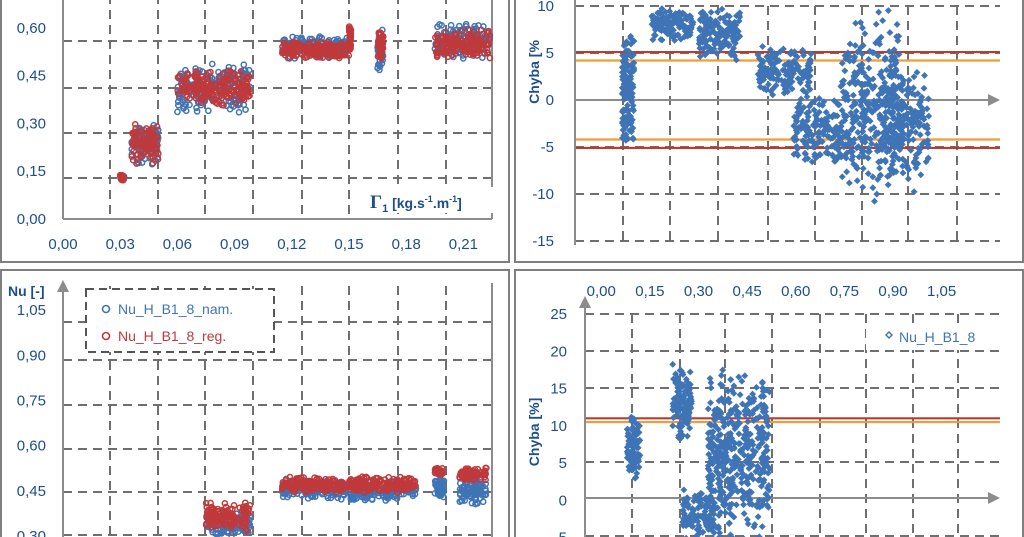 Image resolution: width=1024 pixels, height=537 pixels. Describe the element at coordinates (406, 244) in the screenshot. I see `x-tick-label: 0,18` at that location.